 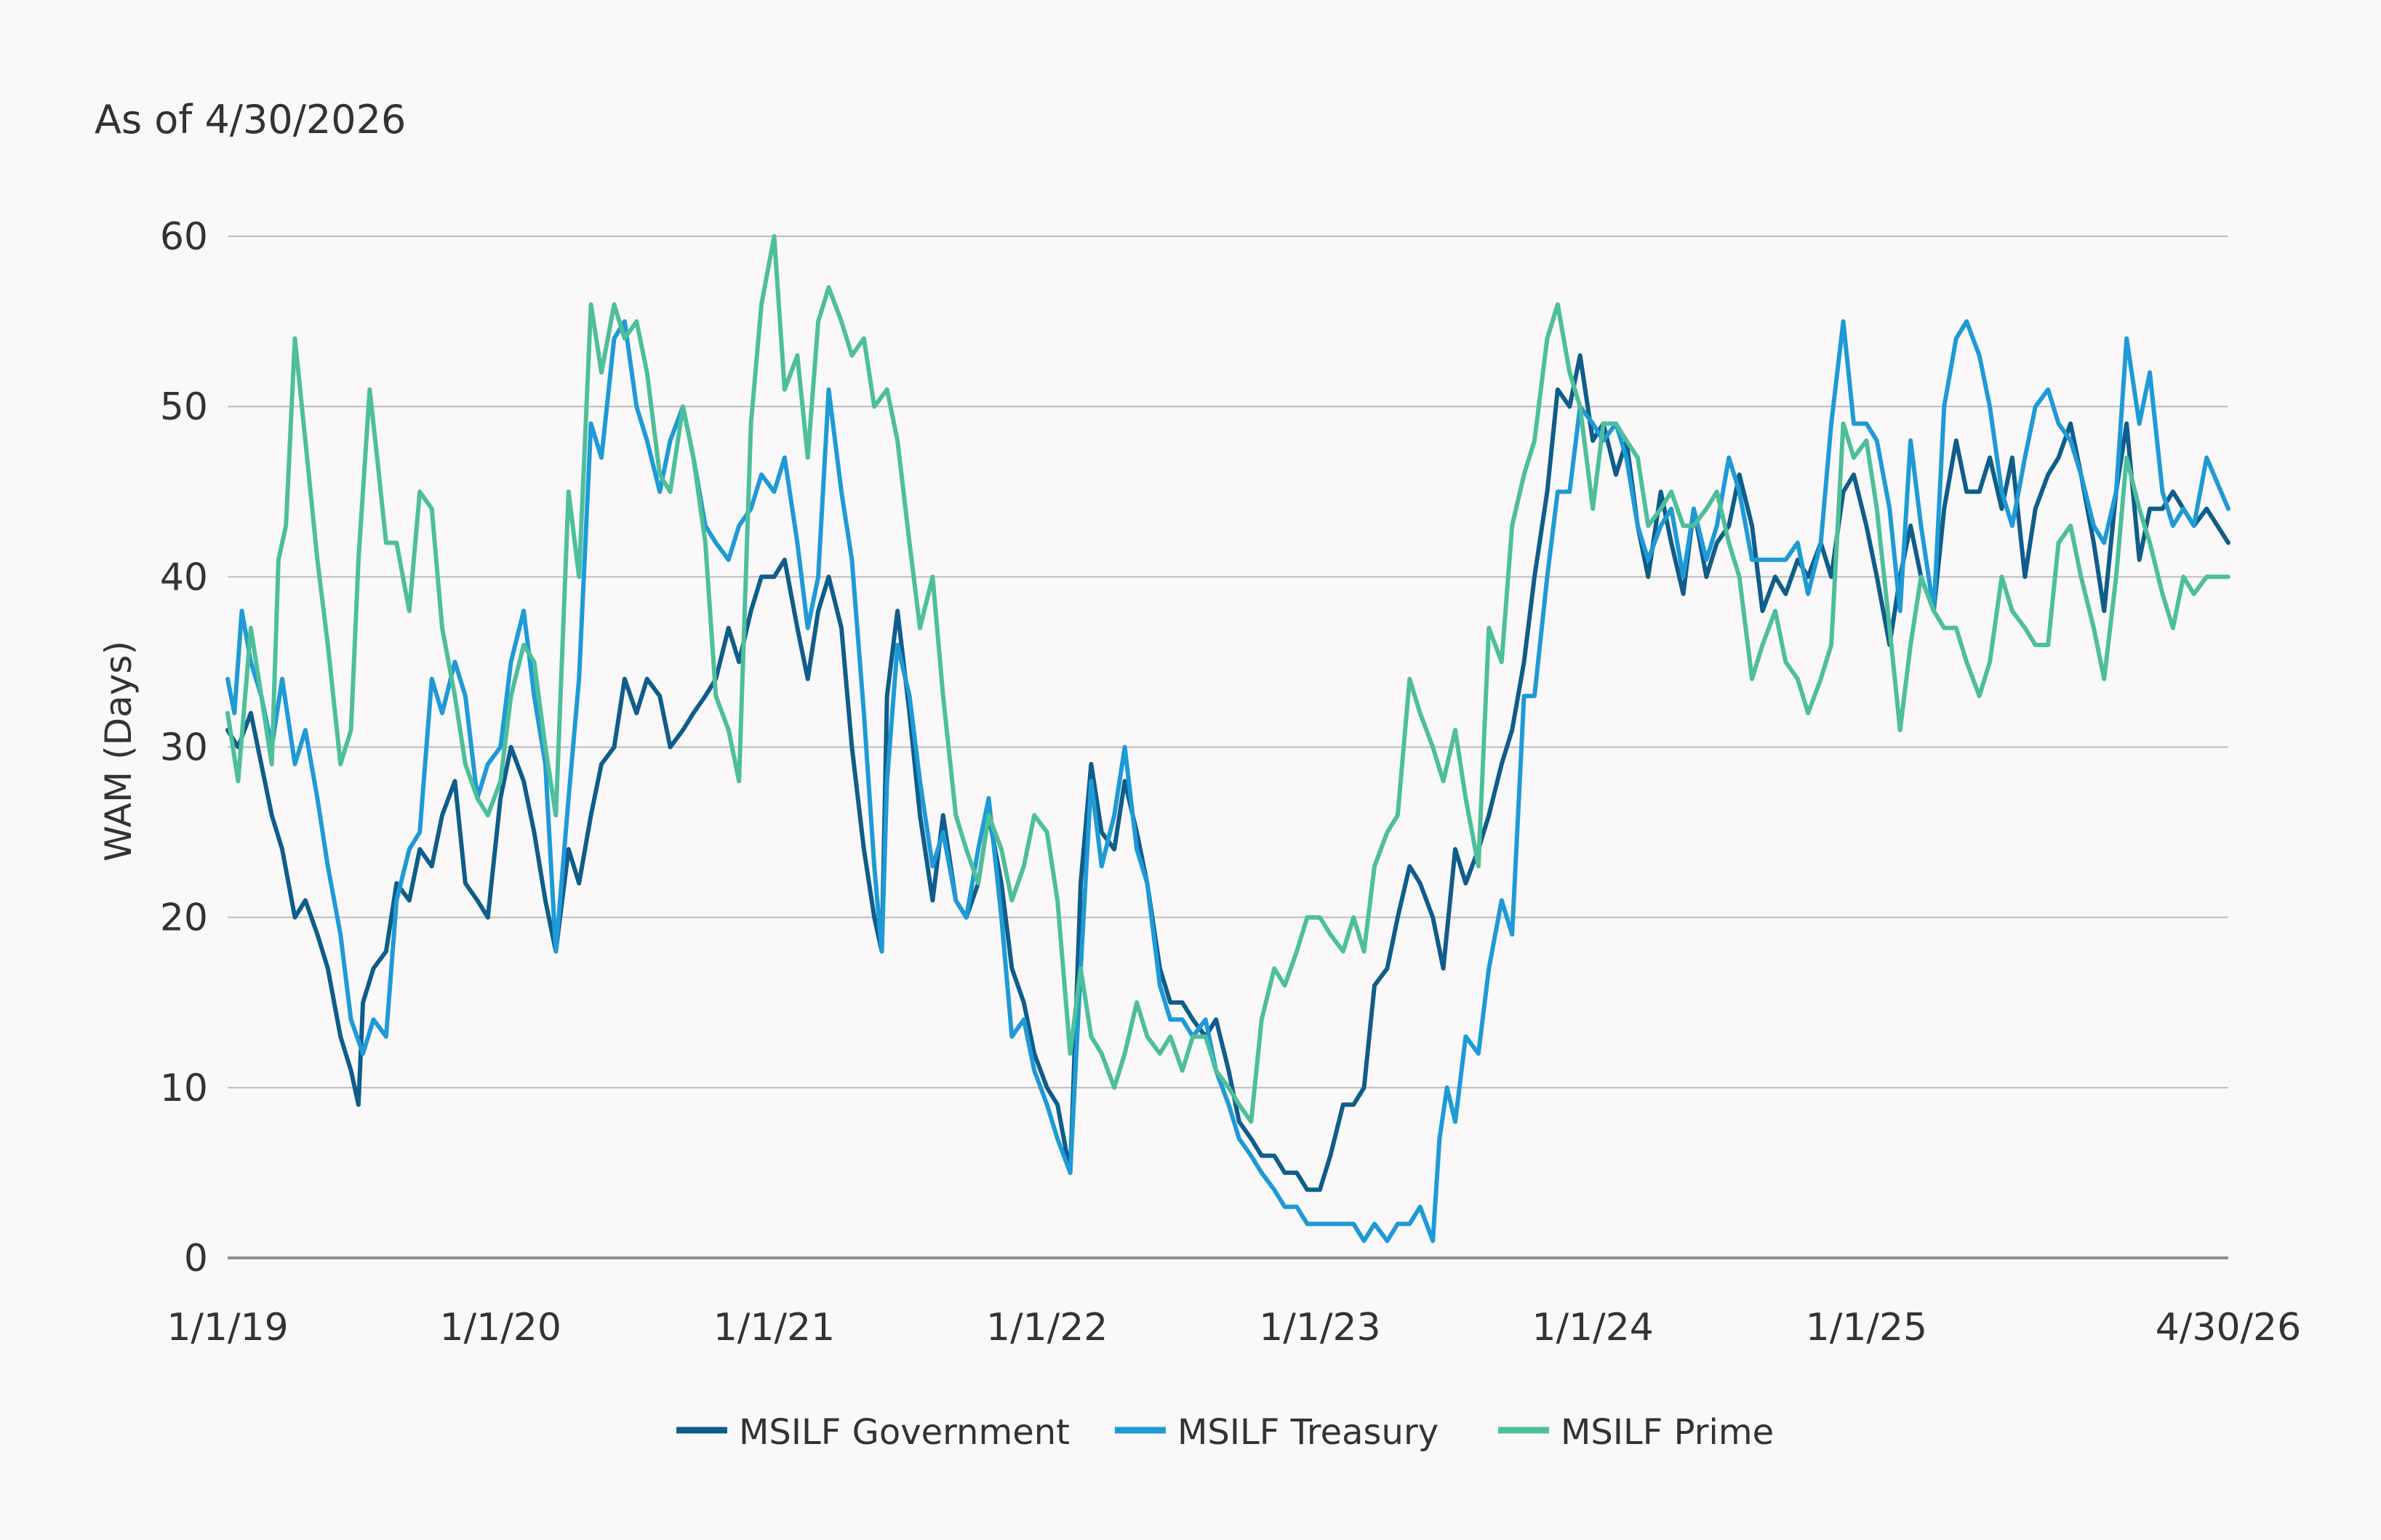 I want to click on y-tick-label-60: 60, so click(x=184, y=237).